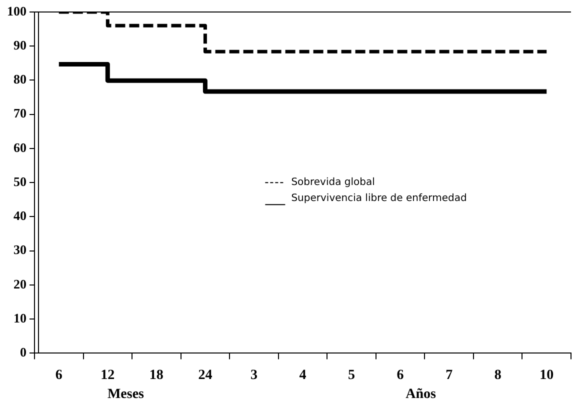 This screenshot has width=573, height=412. Describe the element at coordinates (20, 181) in the screenshot. I see `y-tick-label: 50` at that location.